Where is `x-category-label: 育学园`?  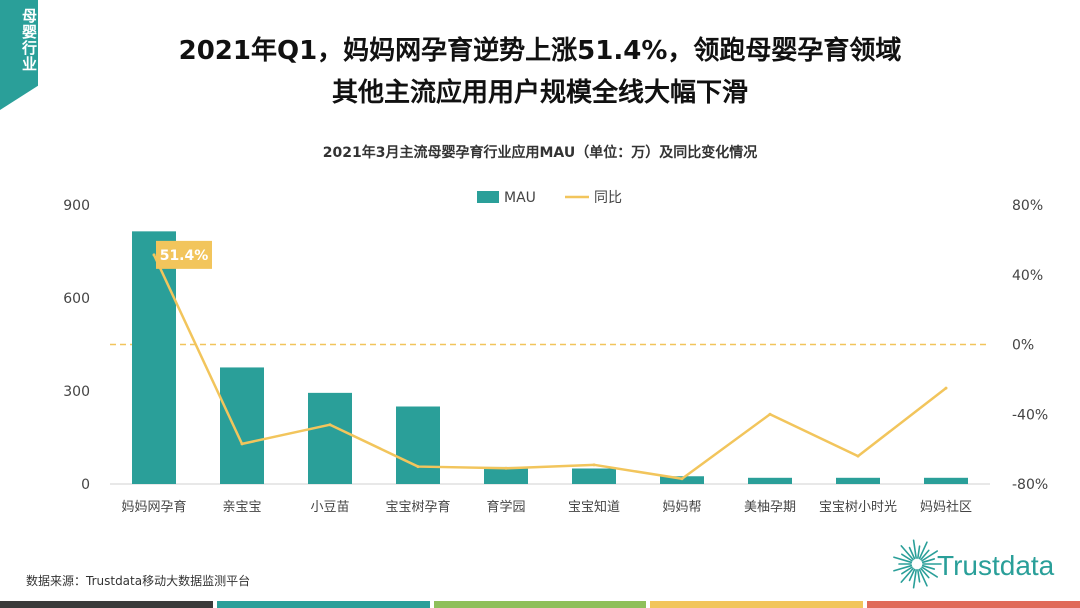
x-category-label: 育学园 is located at coordinates (505, 507).